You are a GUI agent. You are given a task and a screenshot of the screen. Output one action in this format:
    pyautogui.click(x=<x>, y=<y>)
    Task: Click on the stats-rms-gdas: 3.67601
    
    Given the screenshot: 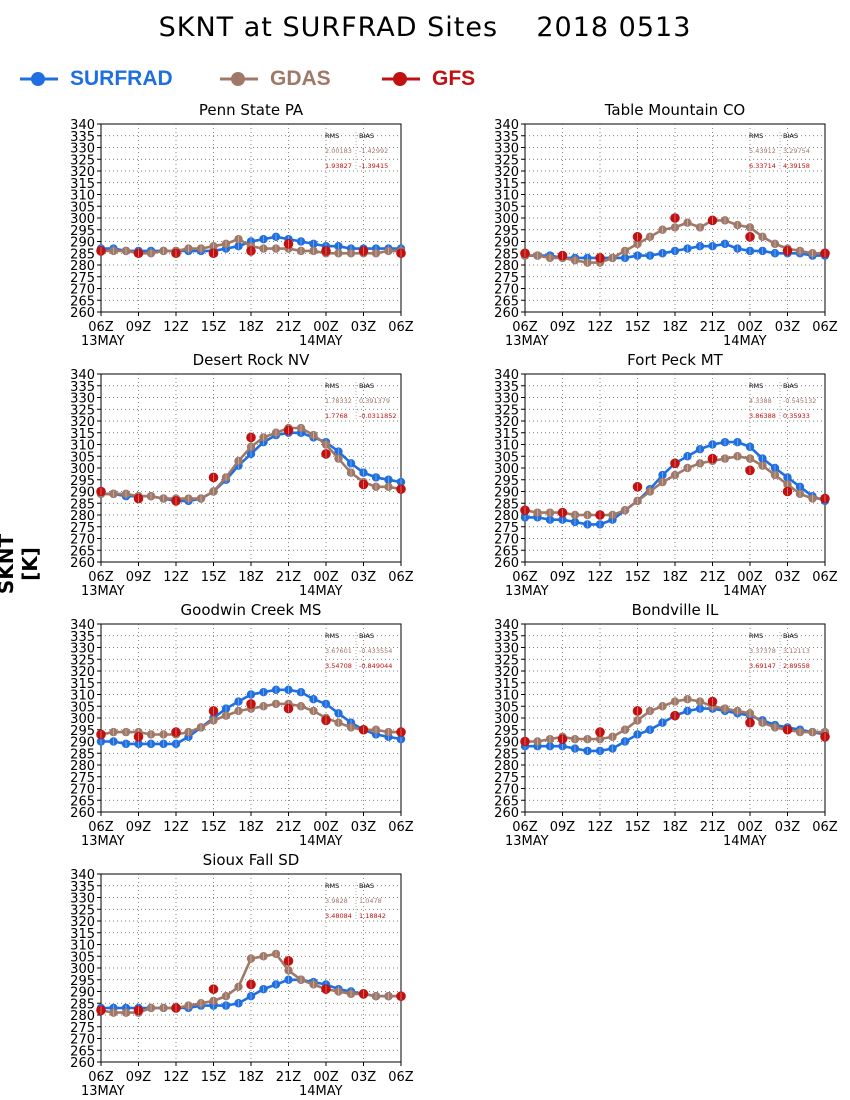 What is the action you would take?
    pyautogui.click(x=338, y=651)
    